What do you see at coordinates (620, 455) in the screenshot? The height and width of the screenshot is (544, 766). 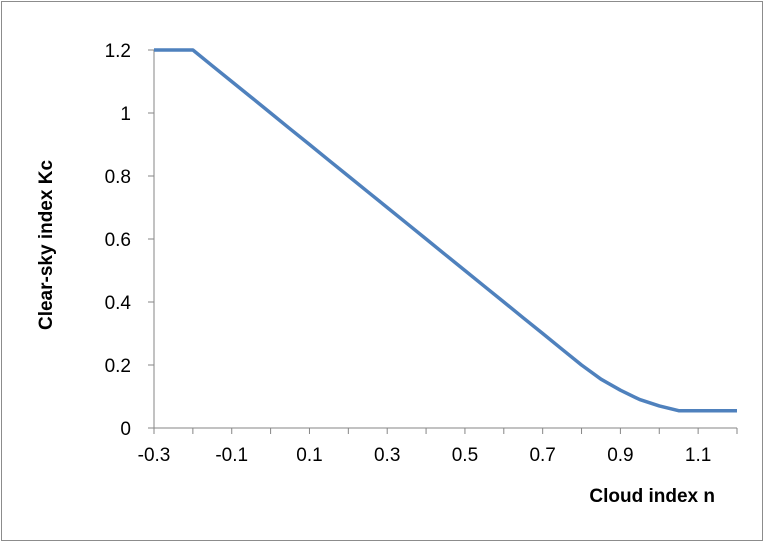 I see `x-tick-label: 0.9` at bounding box center [620, 455].